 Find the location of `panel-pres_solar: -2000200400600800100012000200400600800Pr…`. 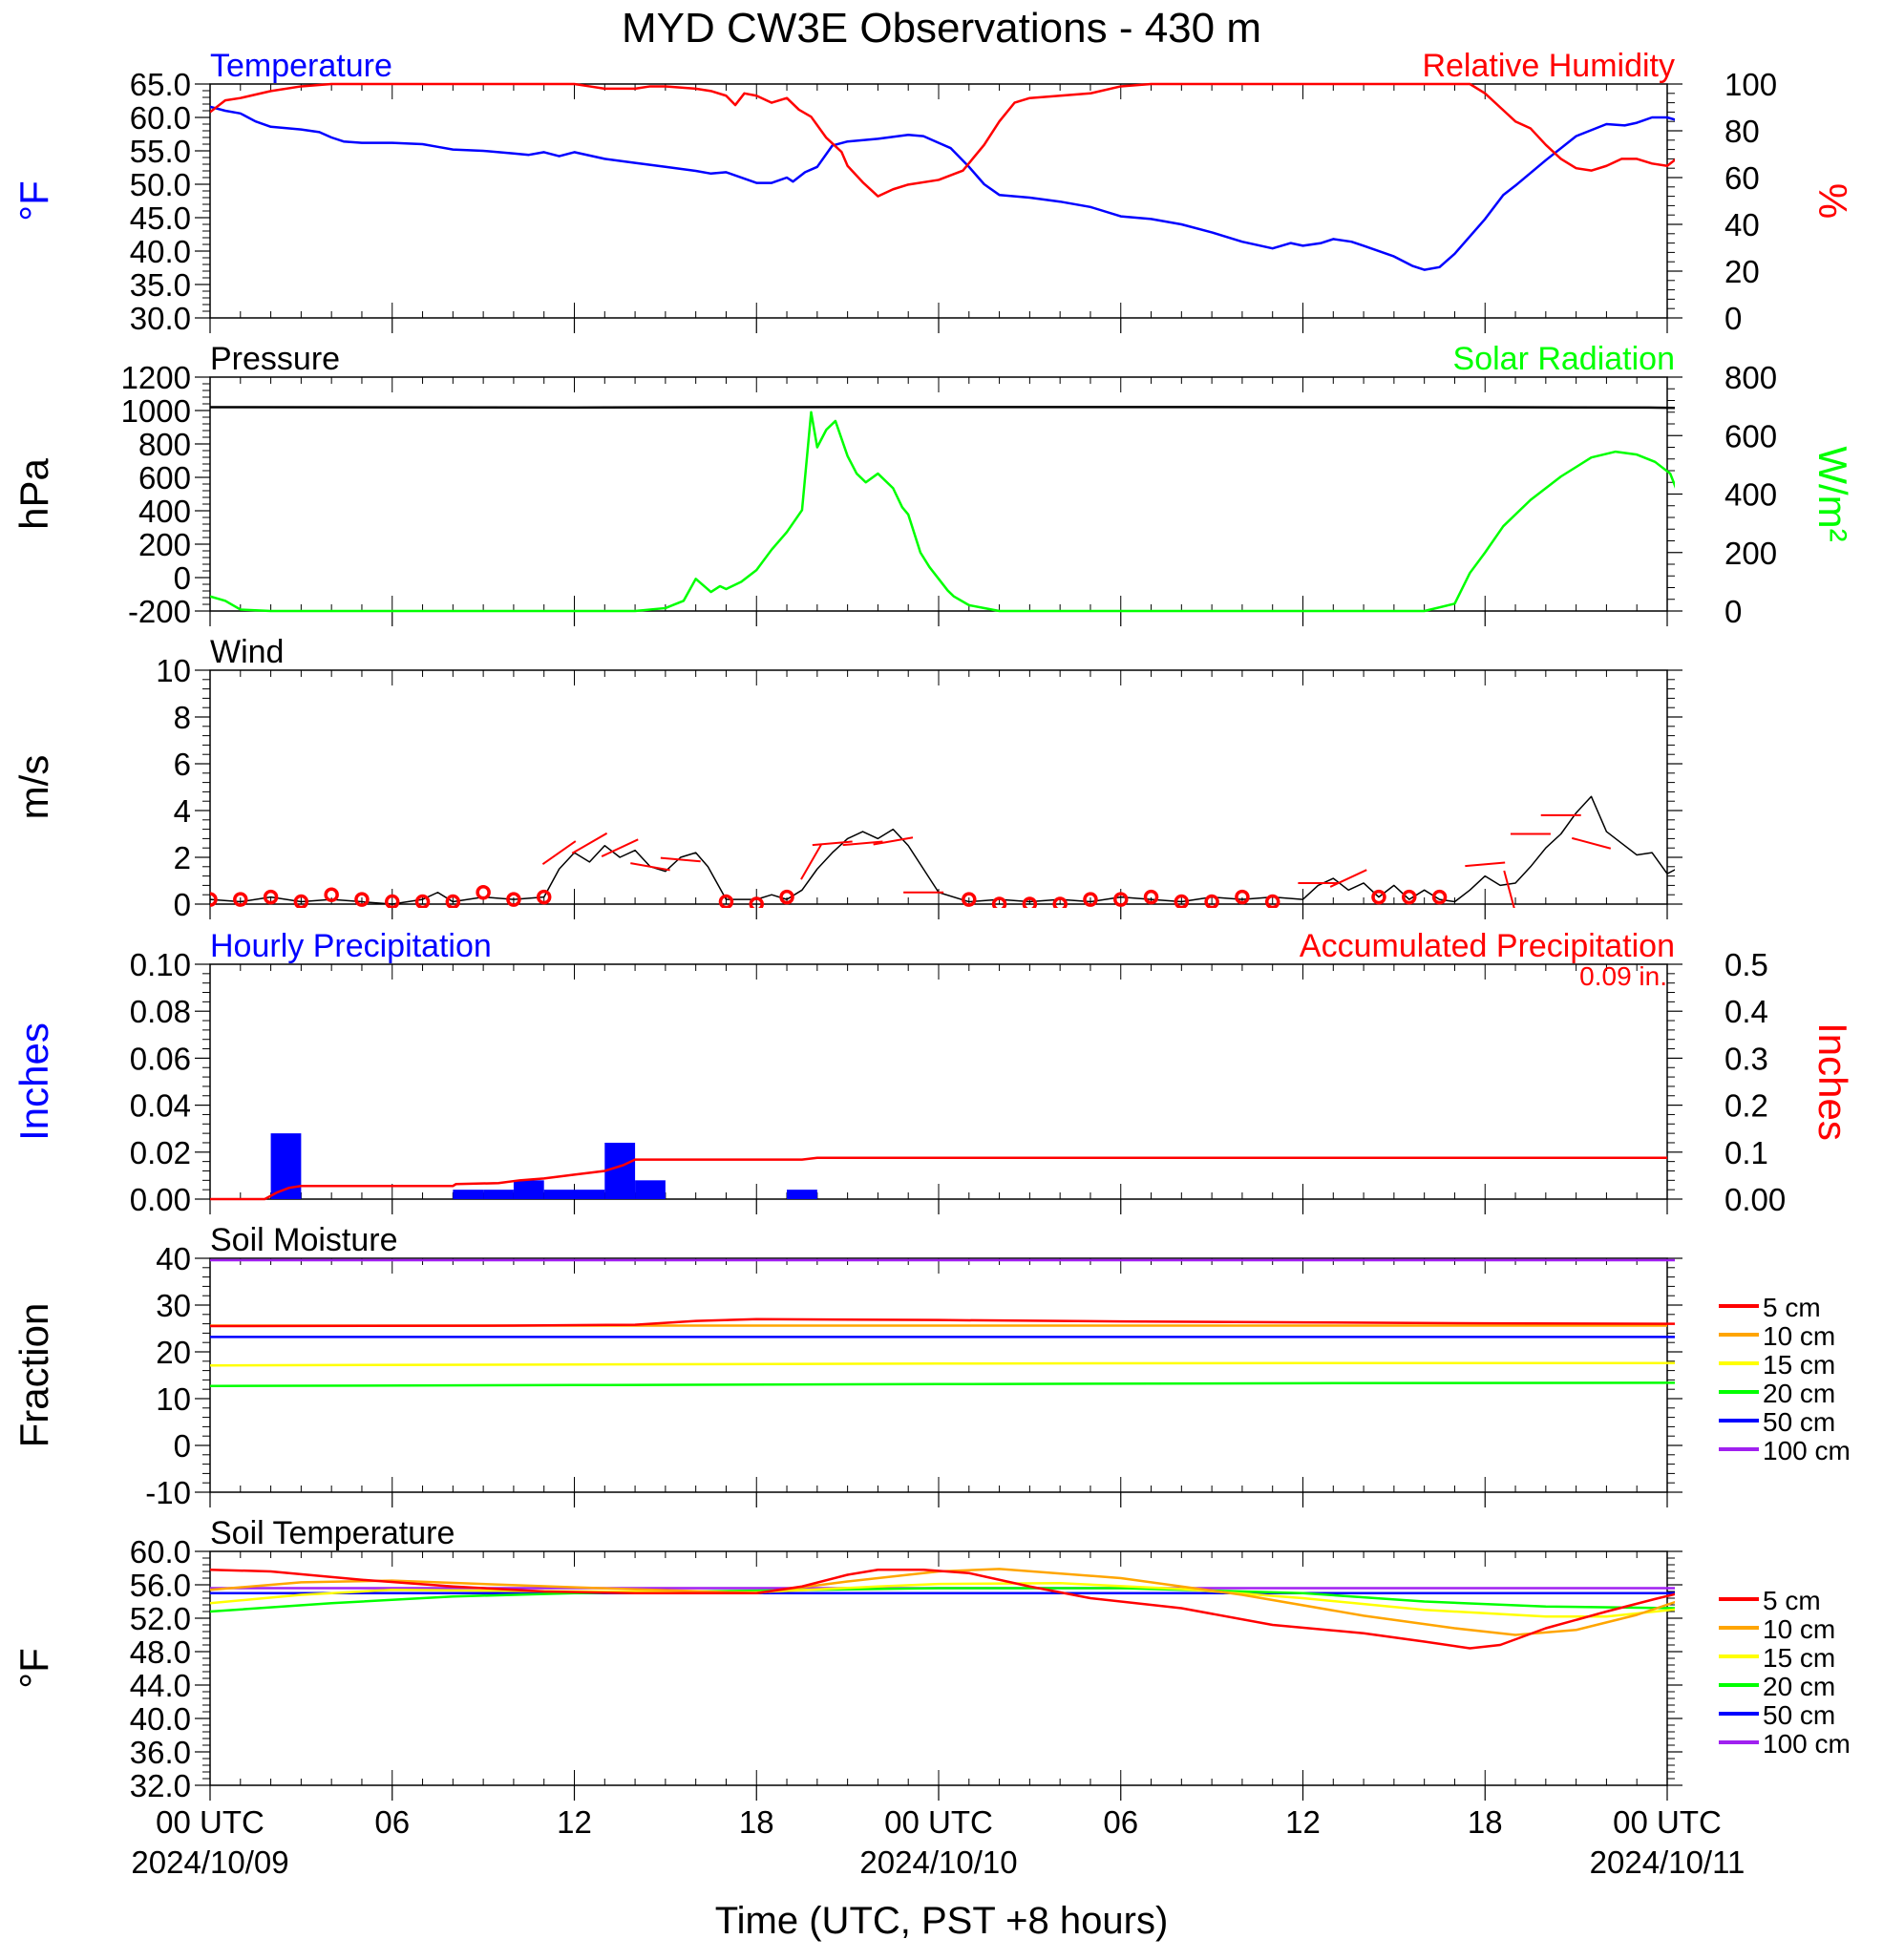

panel-pres_solar: -2000200400600800100012000200400600800Pr… is located at coordinates (933, 485).